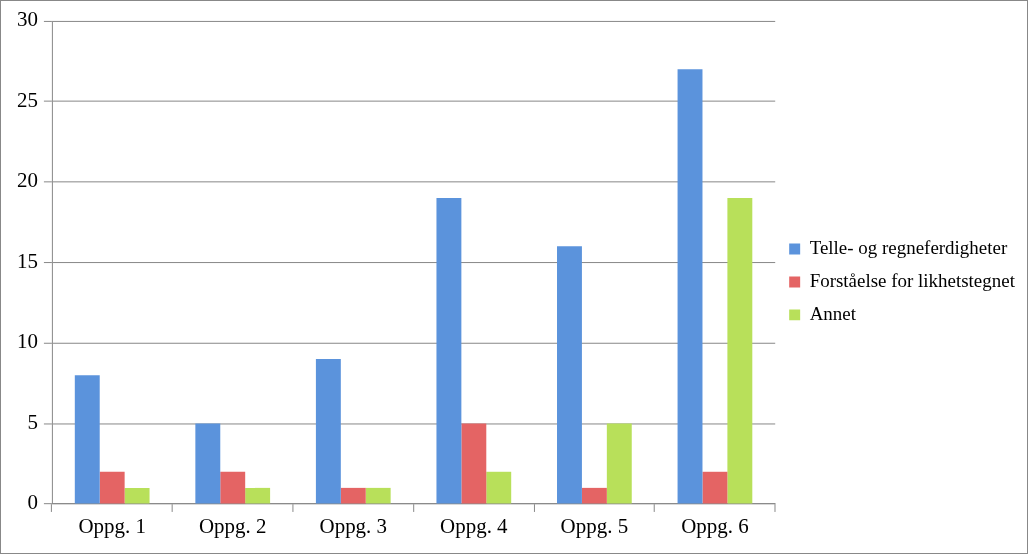  I want to click on legend-label: Forståelse for likhetstegnet, so click(912, 280).